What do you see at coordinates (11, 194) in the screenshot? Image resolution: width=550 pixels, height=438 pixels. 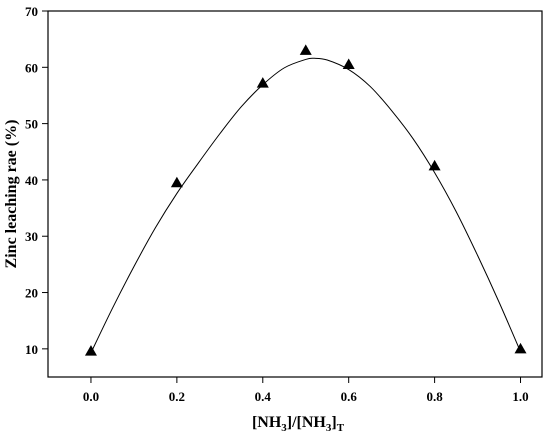 I see `y-axis-title: Zinc leaching rae (%)` at bounding box center [11, 194].